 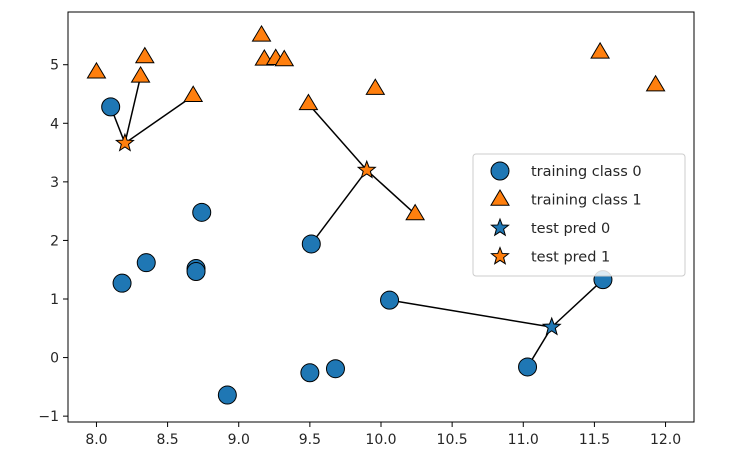 I want to click on x-axis: 8.0 8.5 9.0 9.5 10.0 10.5 11.0 11.5 12.0, so click(x=383, y=435).